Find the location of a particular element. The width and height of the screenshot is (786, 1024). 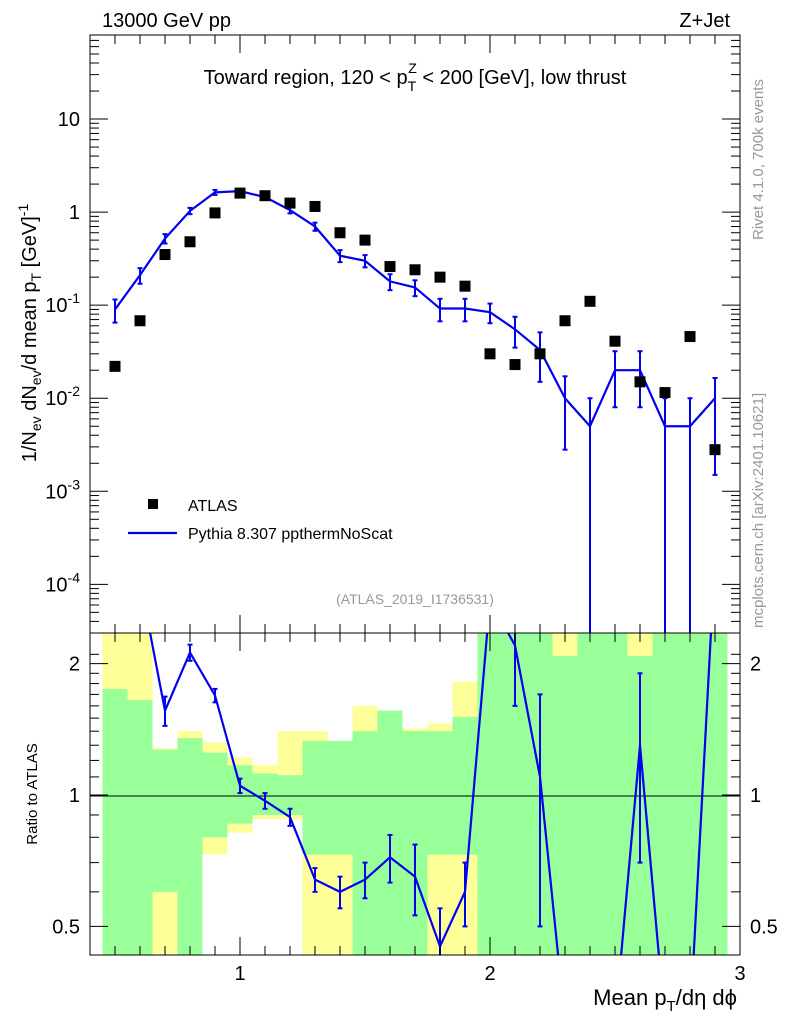

main-y-tick-label: 10⁻² is located at coordinates (62, 396).